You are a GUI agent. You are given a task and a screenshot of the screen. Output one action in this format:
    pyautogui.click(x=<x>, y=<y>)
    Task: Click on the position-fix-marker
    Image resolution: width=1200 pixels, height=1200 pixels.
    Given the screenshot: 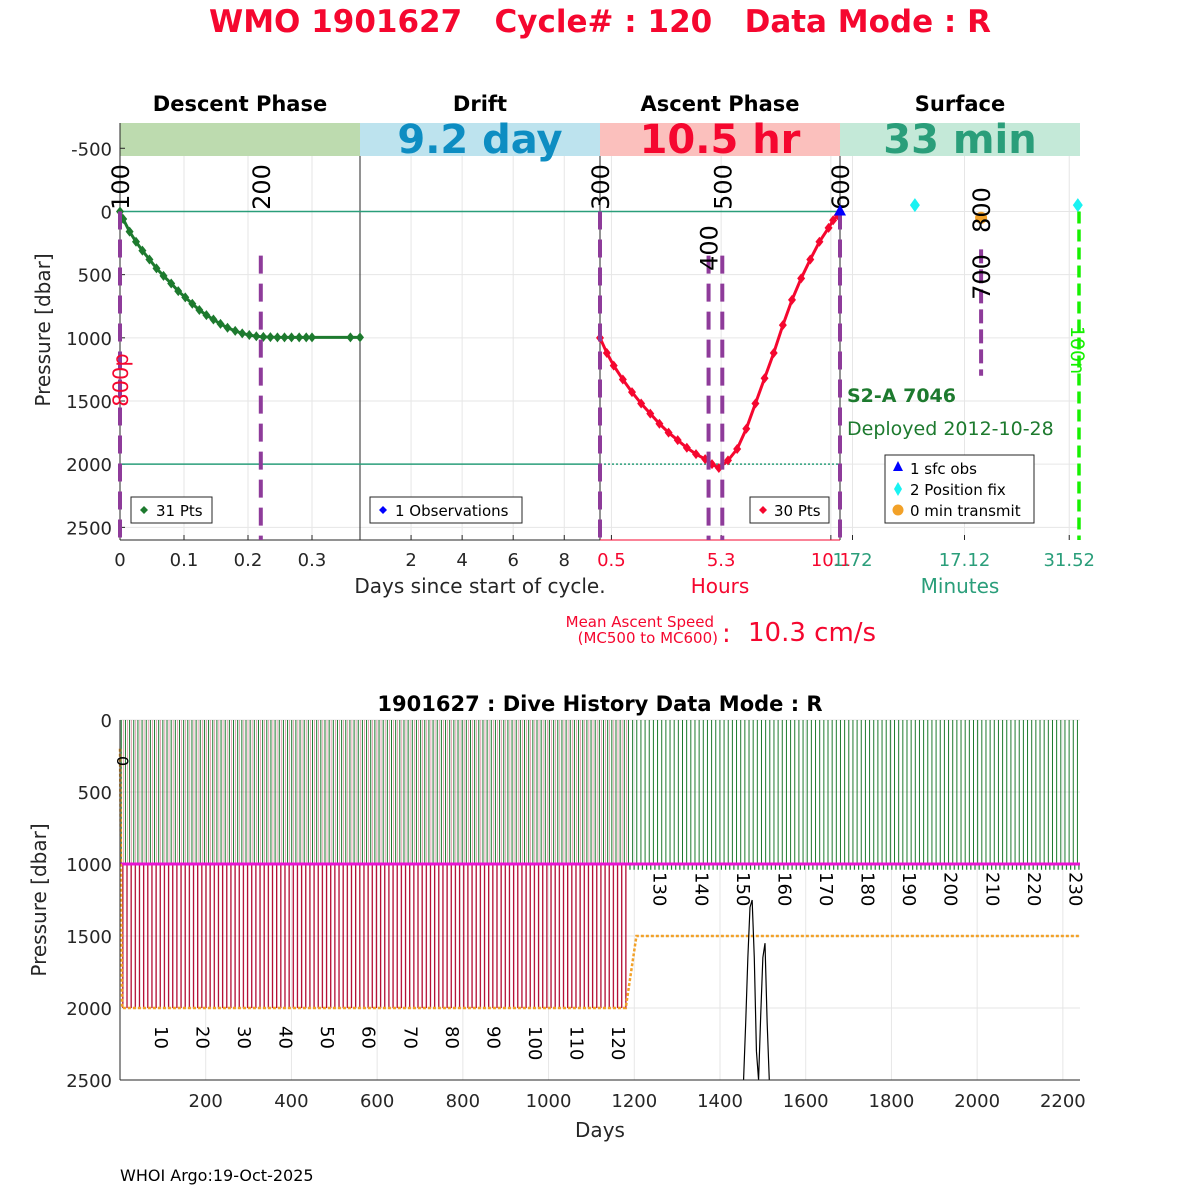 What is the action you would take?
    pyautogui.click(x=1077, y=205)
    